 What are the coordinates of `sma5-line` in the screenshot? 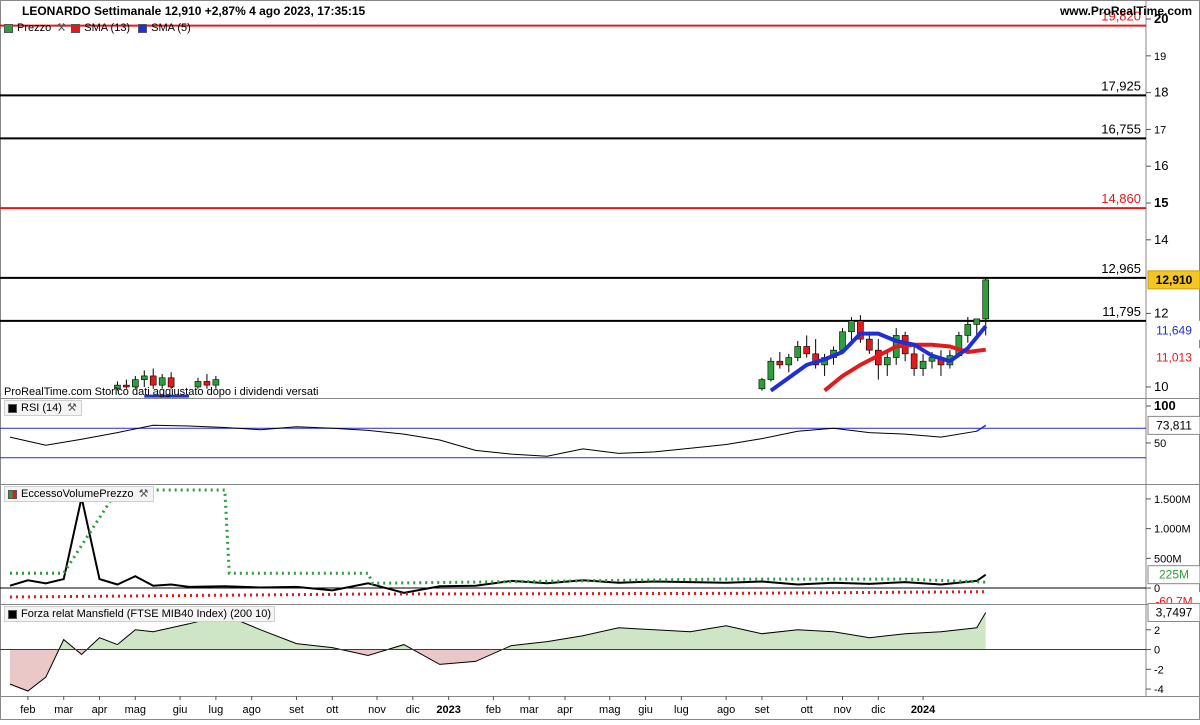 It's located at (878, 359).